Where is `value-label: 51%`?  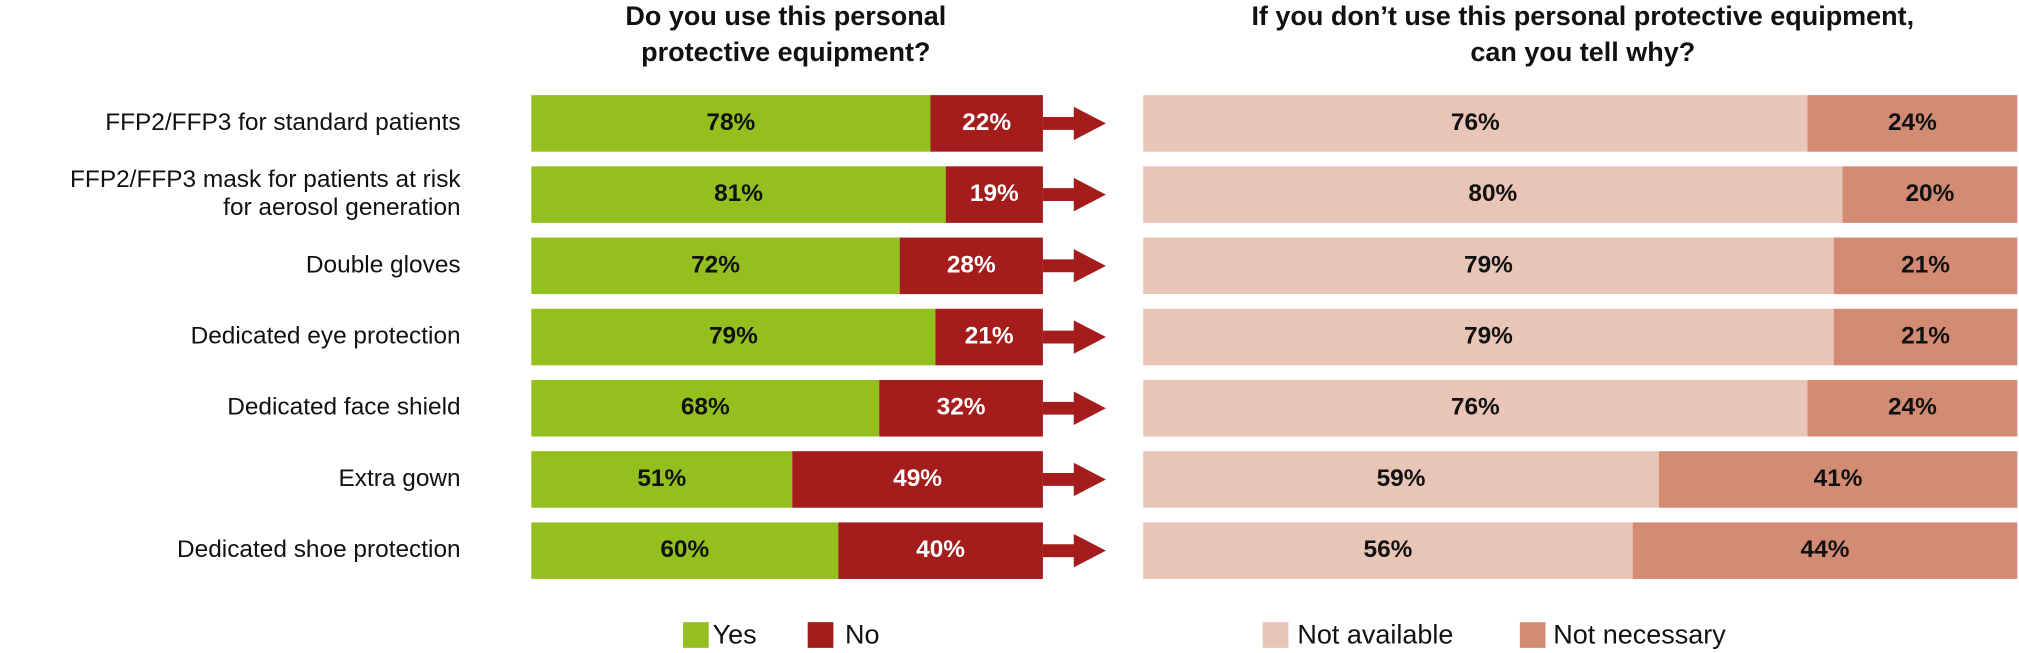
value-label: 51% is located at coordinates (661, 478).